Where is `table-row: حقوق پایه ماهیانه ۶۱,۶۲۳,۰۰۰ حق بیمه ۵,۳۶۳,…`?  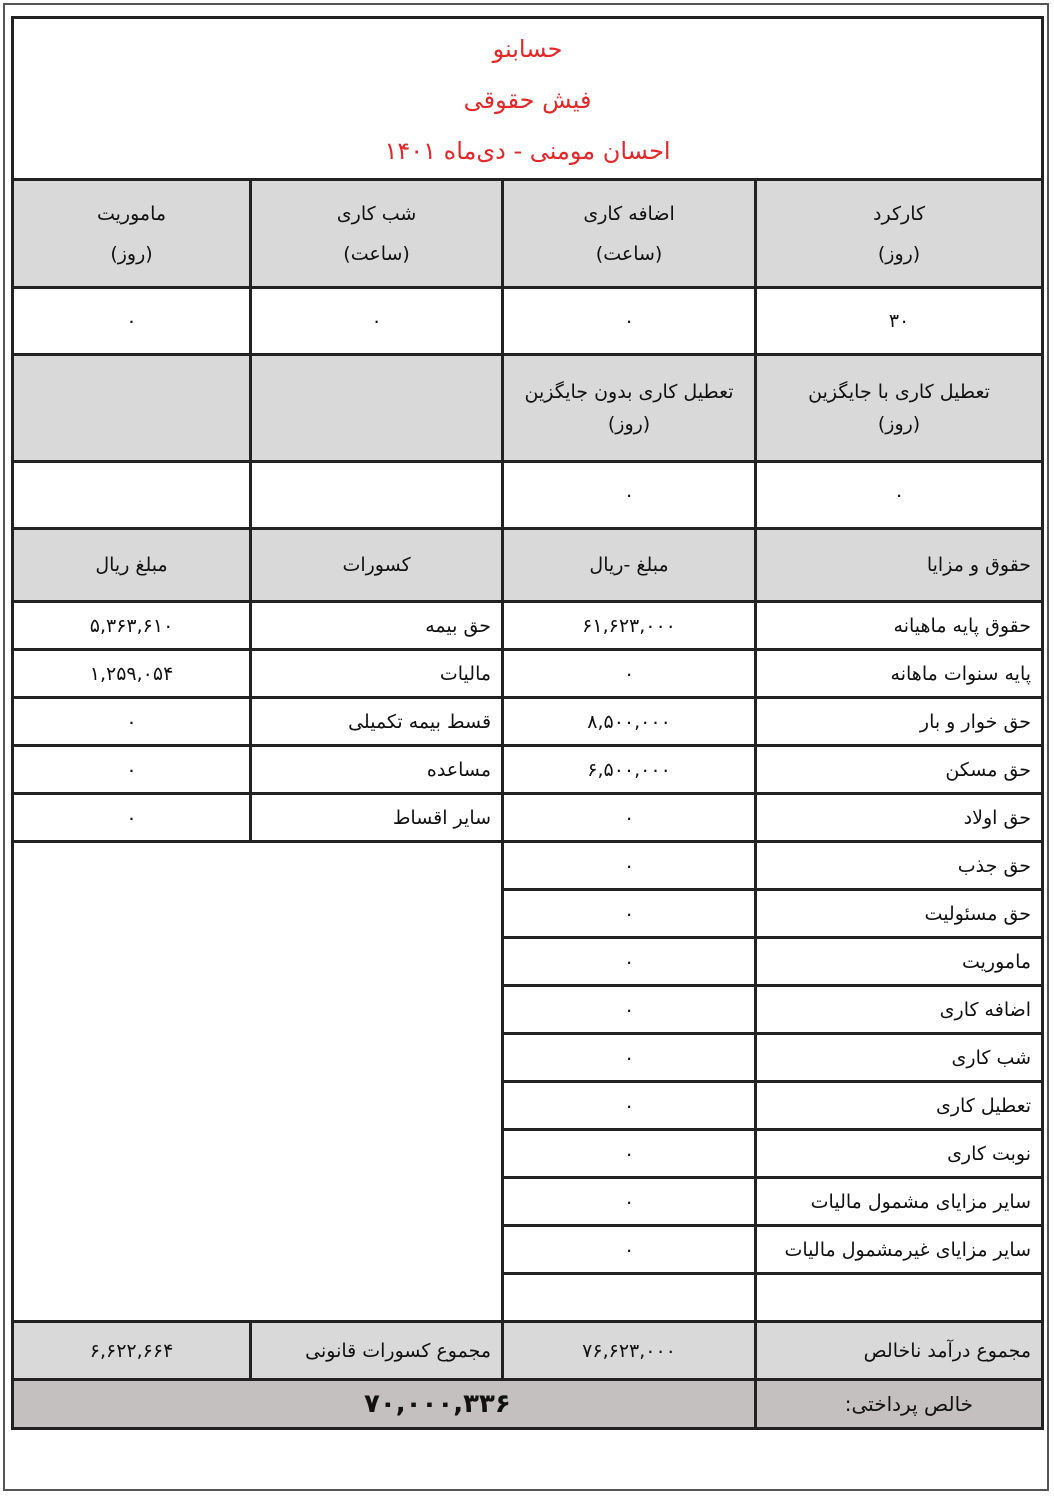
table-row: حقوق پایه ماهیانه ۶۱,۶۲۳,۰۰۰ حق بیمه ۵,۳۶۳,… is located at coordinates (527, 625).